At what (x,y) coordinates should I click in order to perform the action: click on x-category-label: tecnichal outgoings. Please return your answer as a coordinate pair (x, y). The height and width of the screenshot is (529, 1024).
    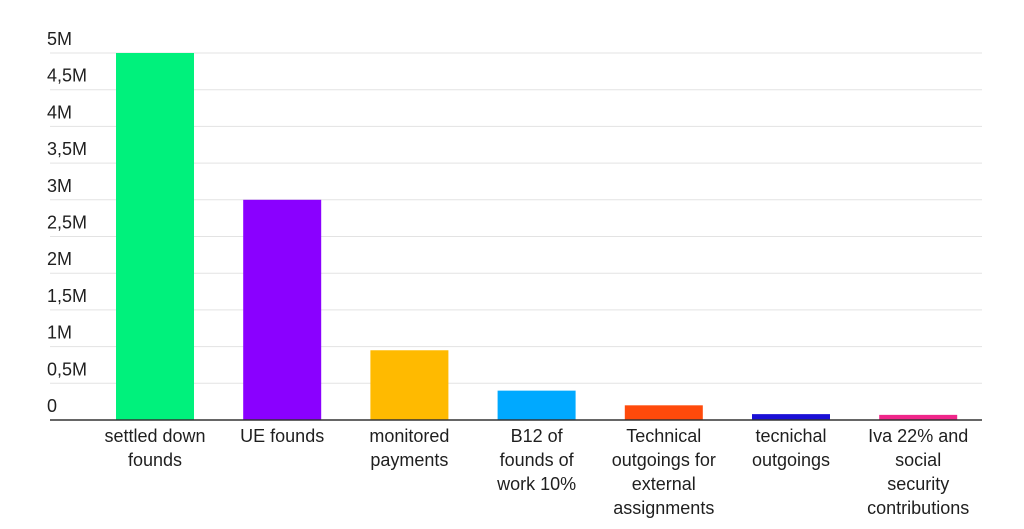
    Looking at the image, I should click on (791, 448).